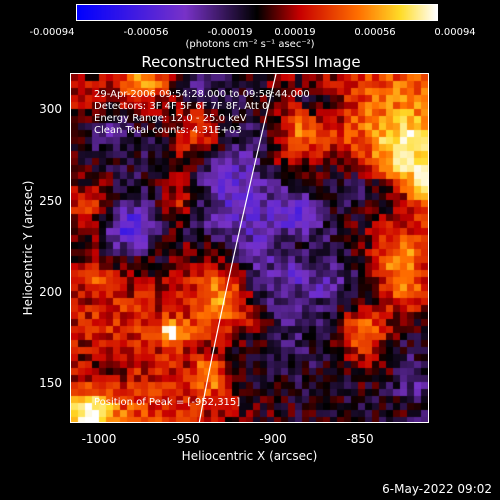 This screenshot has height=500, width=500. Describe the element at coordinates (50, 383) in the screenshot. I see `y-tick-label: 150` at that location.